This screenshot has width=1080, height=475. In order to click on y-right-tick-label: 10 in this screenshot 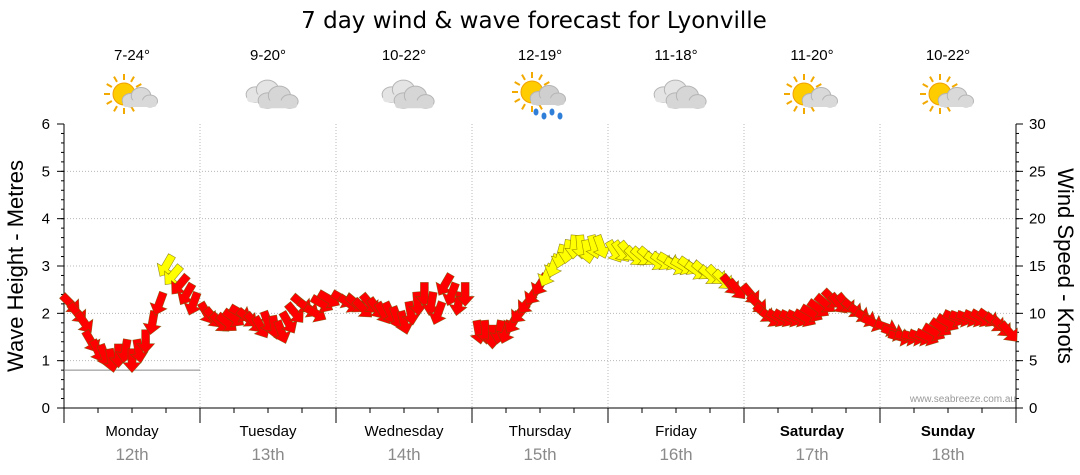, I will do `click(1037, 313)`.